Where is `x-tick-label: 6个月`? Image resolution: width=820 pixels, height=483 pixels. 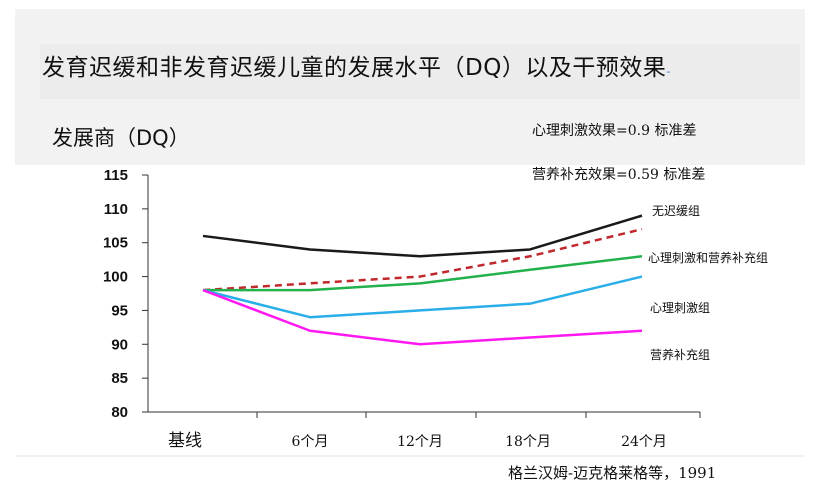
x-tick-label: 6个月 is located at coordinates (310, 442).